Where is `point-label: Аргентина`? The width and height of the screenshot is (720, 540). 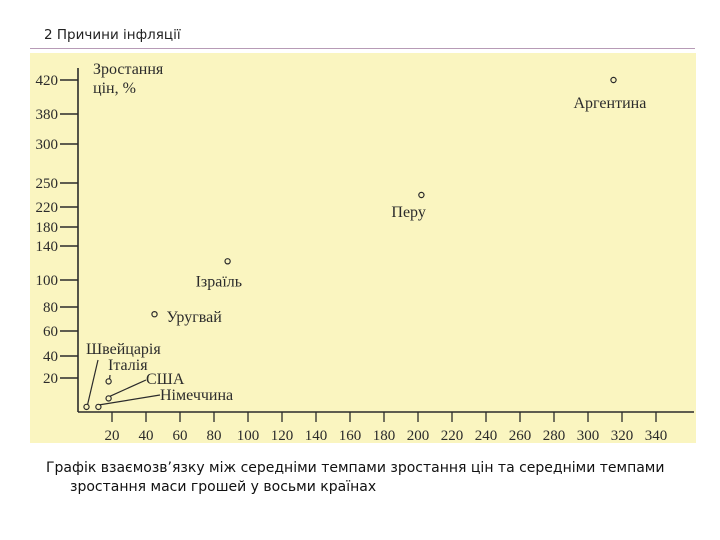 point-label: Аргентина is located at coordinates (610, 103).